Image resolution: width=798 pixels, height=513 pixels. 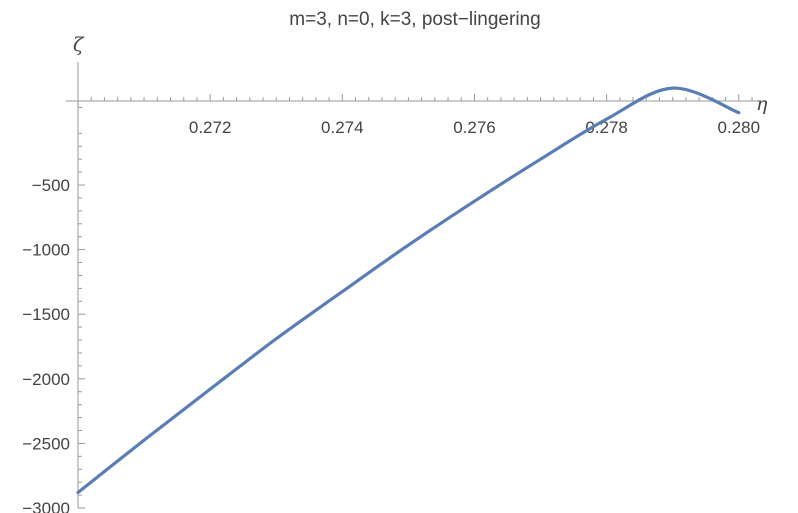 What do you see at coordinates (474, 127) in the screenshot?
I see `x-tick-label: 0.276` at bounding box center [474, 127].